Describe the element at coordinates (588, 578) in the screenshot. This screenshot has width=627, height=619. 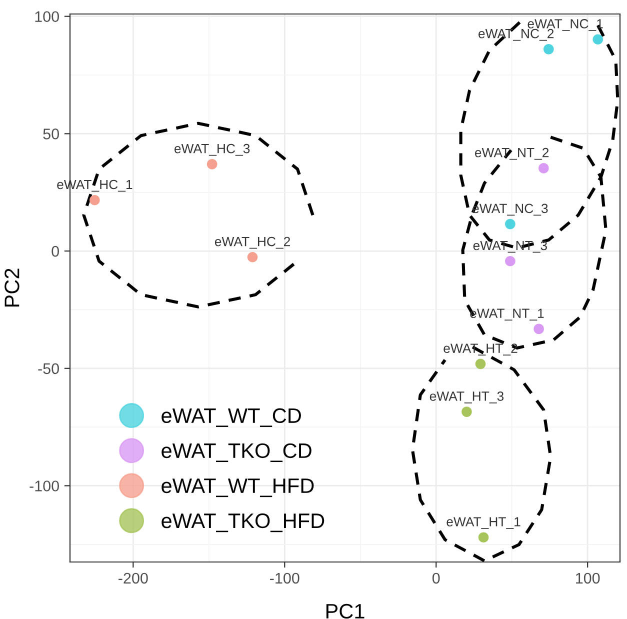
I see `x-tick-label: 100` at that location.